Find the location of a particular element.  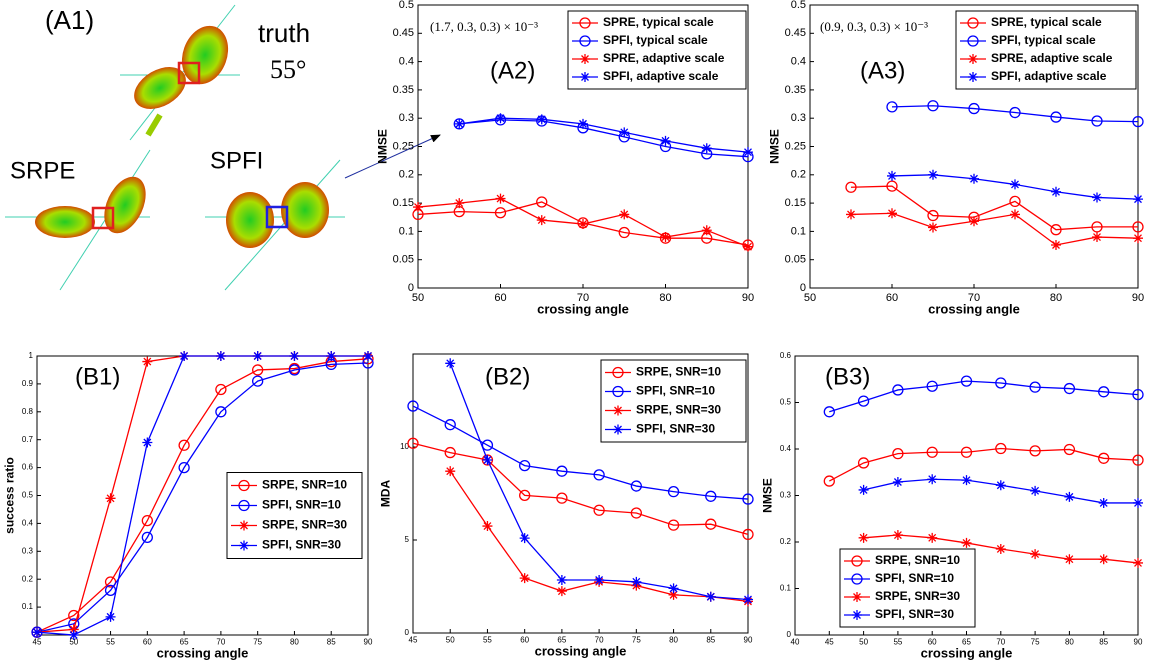

y-axis-label: MDA is located at coordinates (385, 494).